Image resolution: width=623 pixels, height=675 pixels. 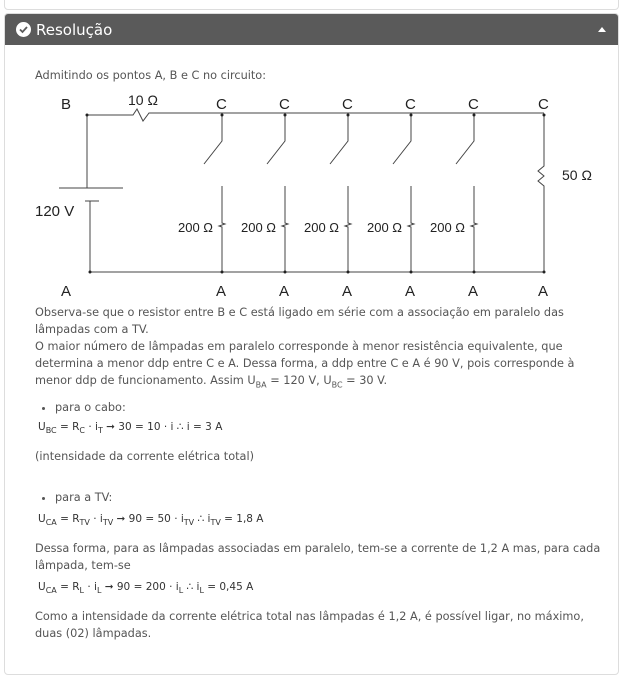 What do you see at coordinates (130, 428) in the screenshot?
I see `equation-cable: UBC = RC · iT ➞ 30 = 10 · i ∴ i = 3 A` at bounding box center [130, 428].